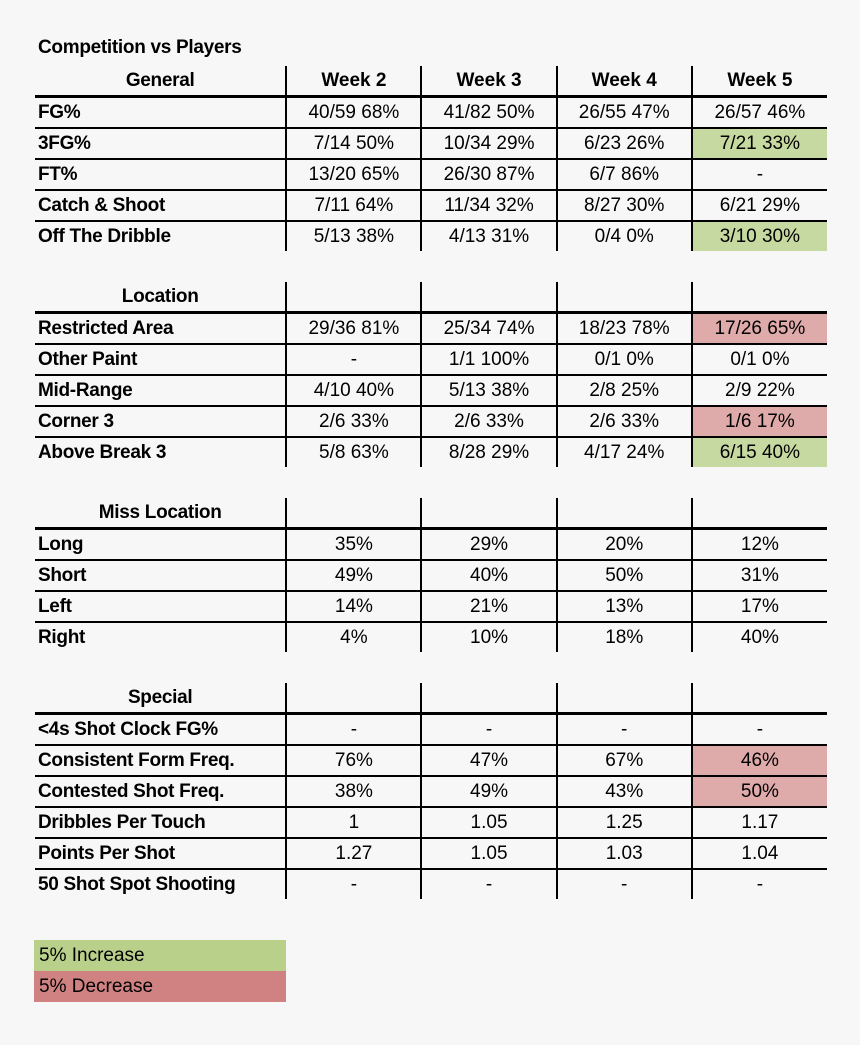 Image resolution: width=860 pixels, height=1045 pixels. What do you see at coordinates (488, 112) in the screenshot?
I see `value-cell: 41/82 50%` at bounding box center [488, 112].